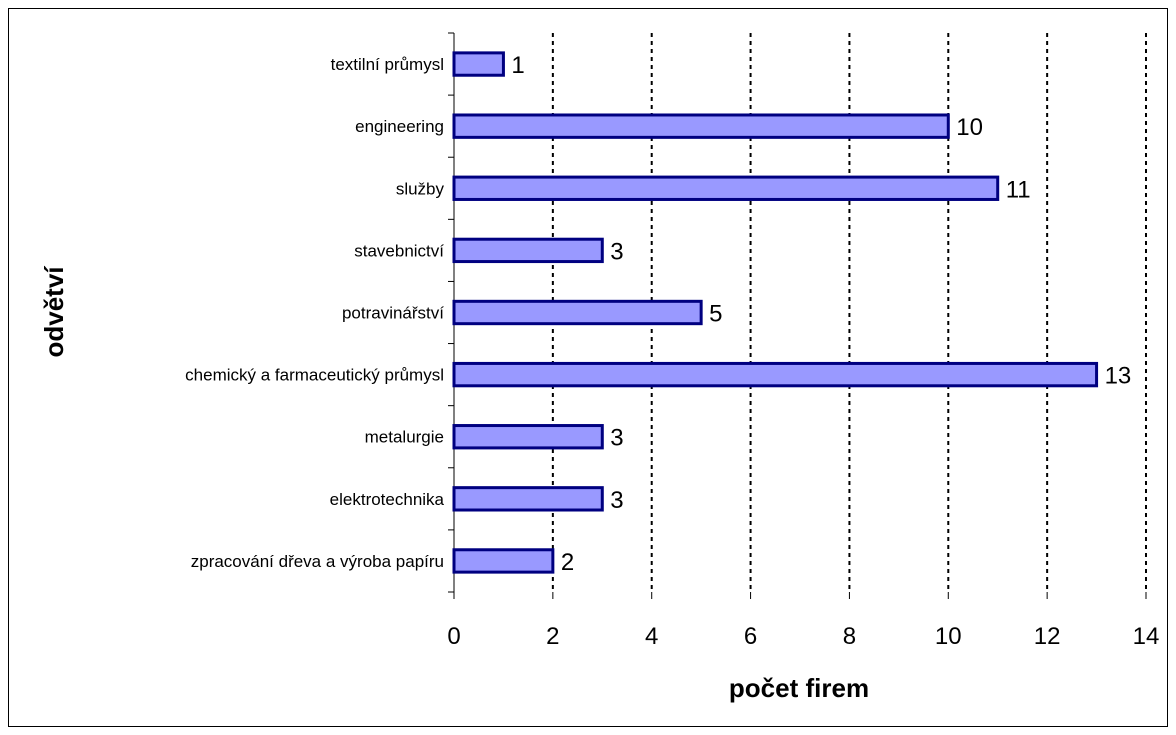  Describe the element at coordinates (715, 314) in the screenshot. I see `data-label: 5` at that location.